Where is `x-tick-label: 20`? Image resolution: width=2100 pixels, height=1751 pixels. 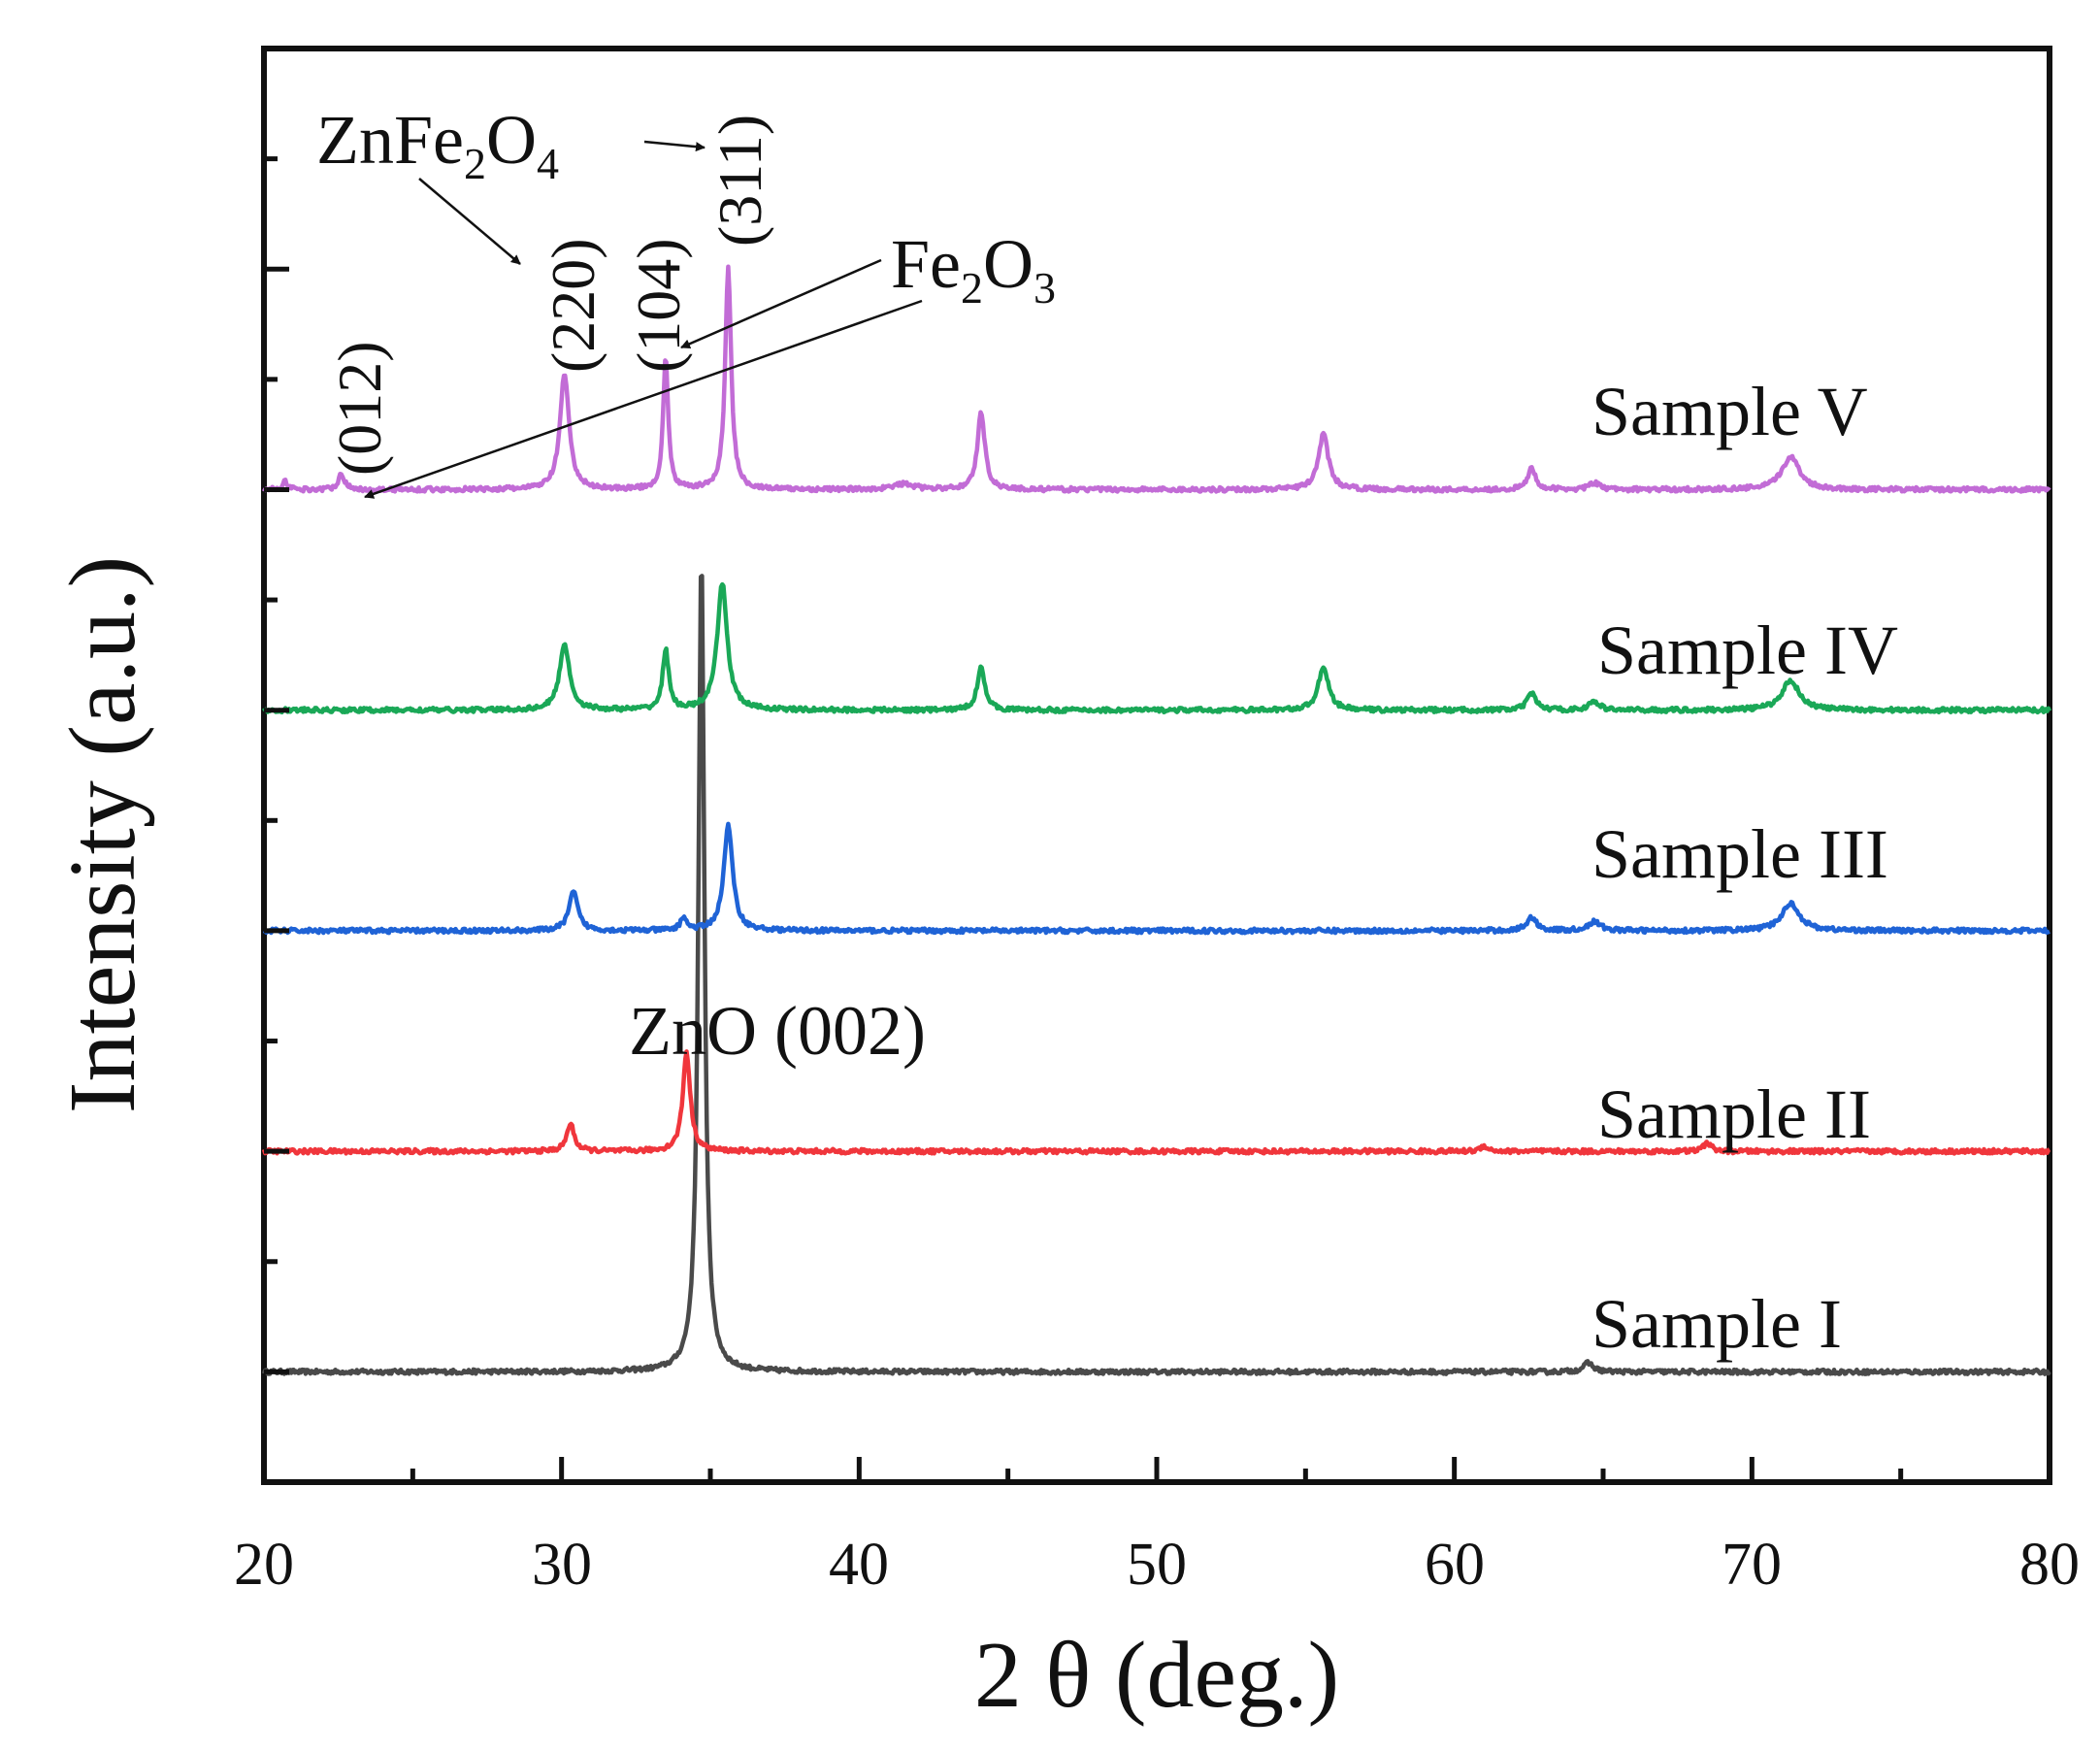
x-tick-label: 20 is located at coordinates (264, 1565).